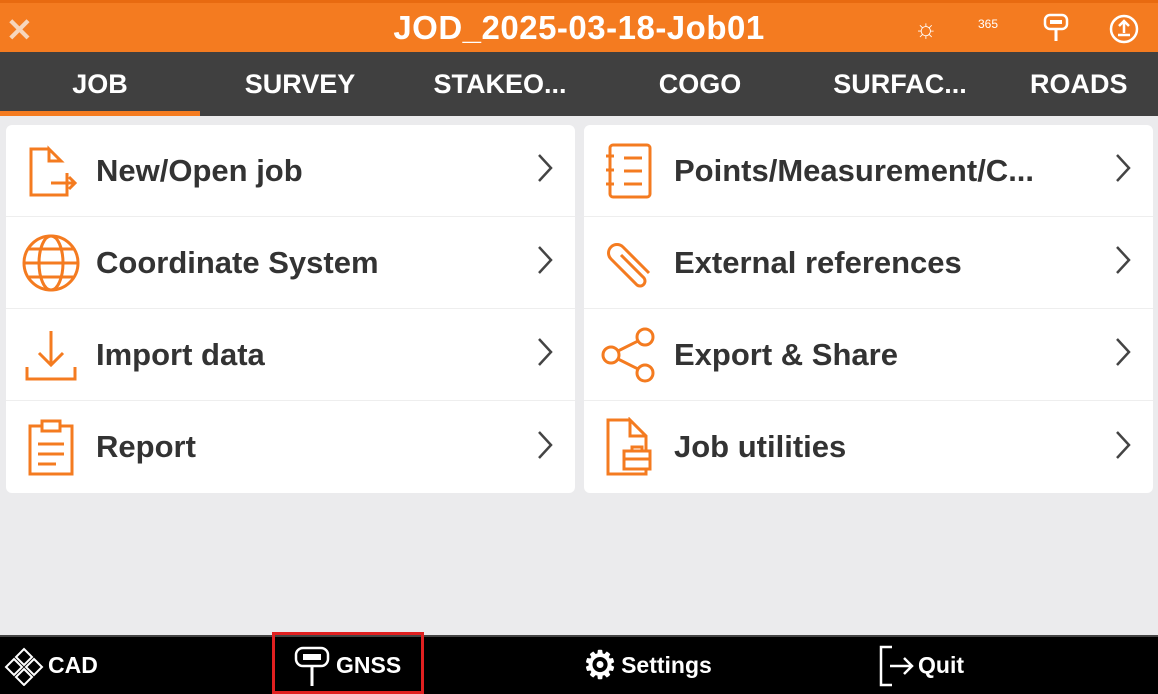 The width and height of the screenshot is (1158, 694). What do you see at coordinates (300, 84) in the screenshot?
I see `tab-survey: SURVEY` at bounding box center [300, 84].